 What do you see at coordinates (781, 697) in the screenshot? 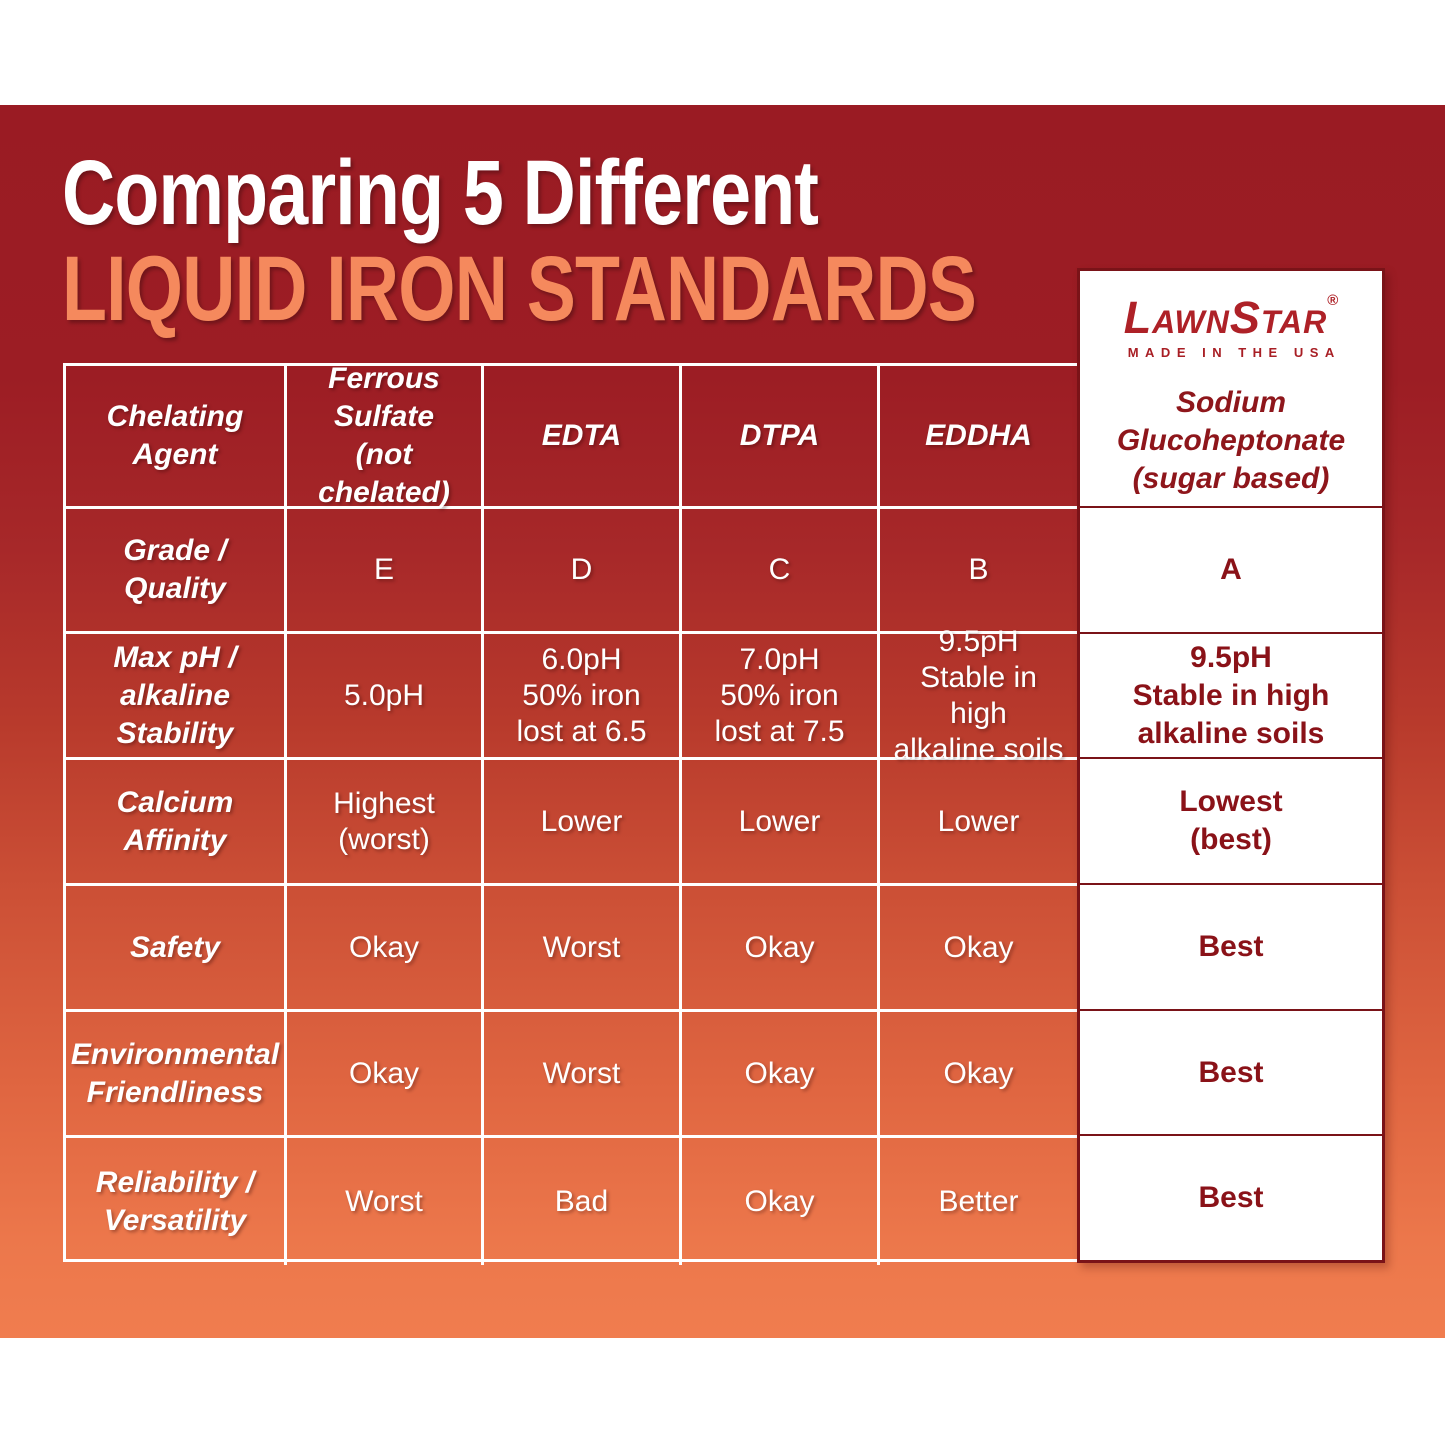
I see `value-cell: 7.0pH 50% iron lost at 7.5` at bounding box center [781, 697].